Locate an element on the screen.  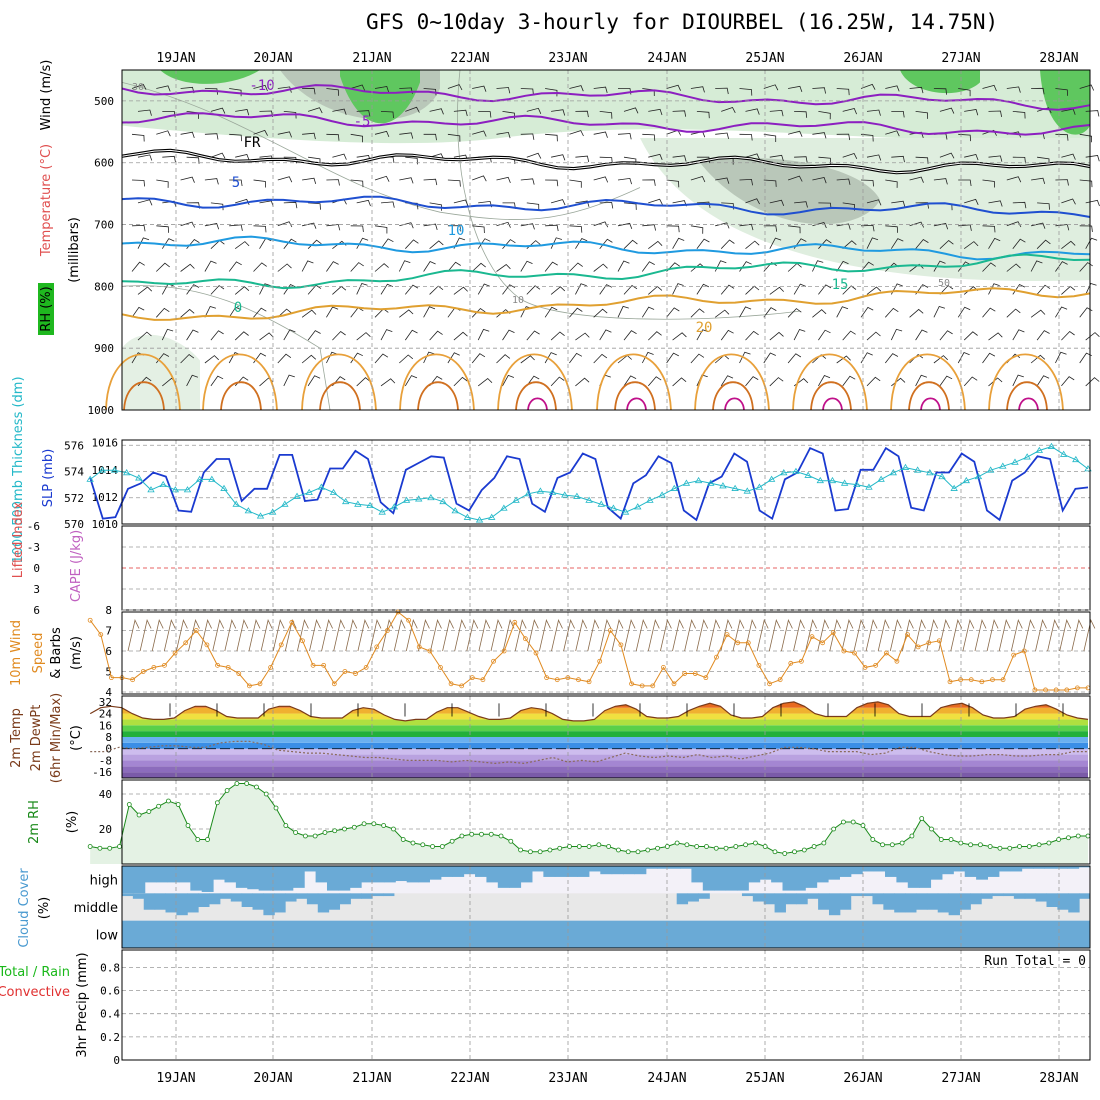
temp-tick-label: -8 is located at coordinates (105, 760).